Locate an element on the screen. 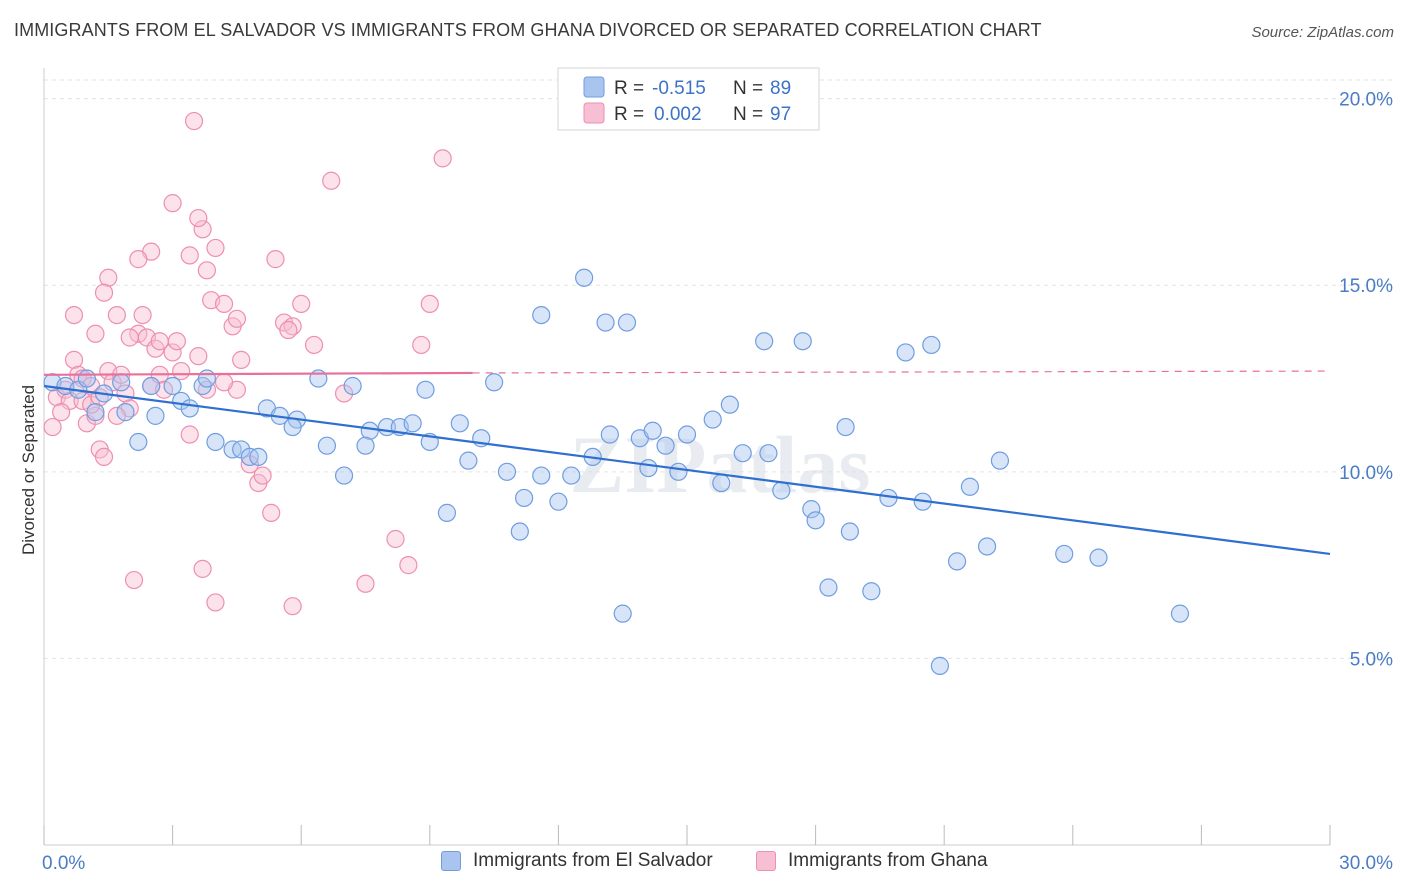 This screenshot has height=892, width=1406. legend-swatch-pink is located at coordinates (594, 113).